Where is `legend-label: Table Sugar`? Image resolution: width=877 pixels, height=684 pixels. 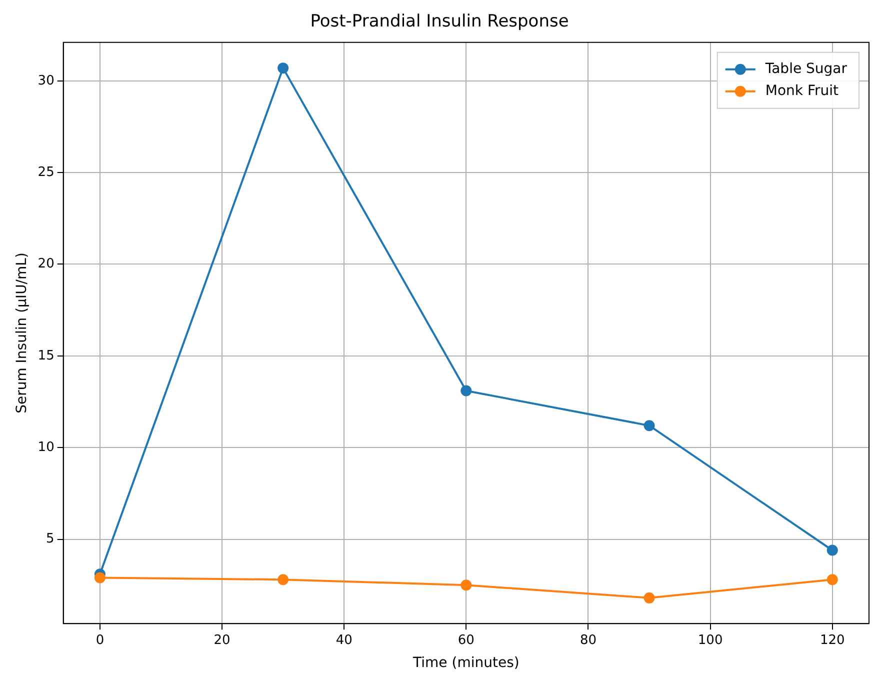
legend-label: Table Sugar is located at coordinates (806, 69).